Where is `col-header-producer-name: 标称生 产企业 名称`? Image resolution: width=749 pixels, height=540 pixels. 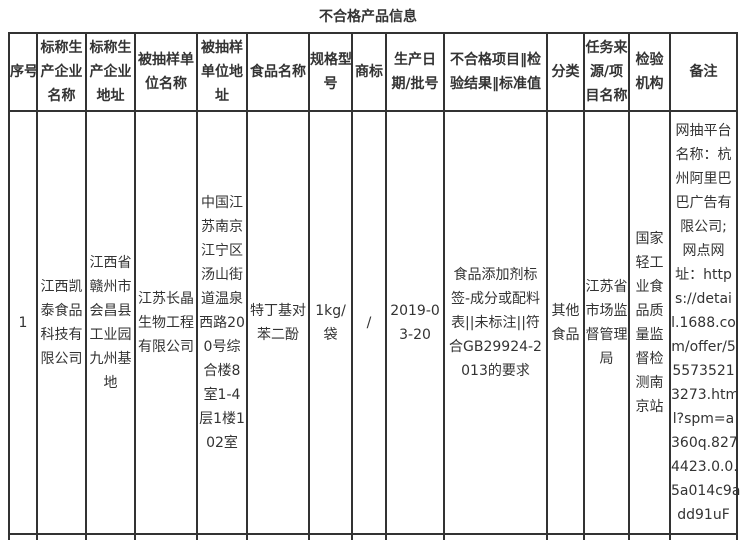
col-header-producer-name: 标称生 产企业 名称 is located at coordinates (61, 72).